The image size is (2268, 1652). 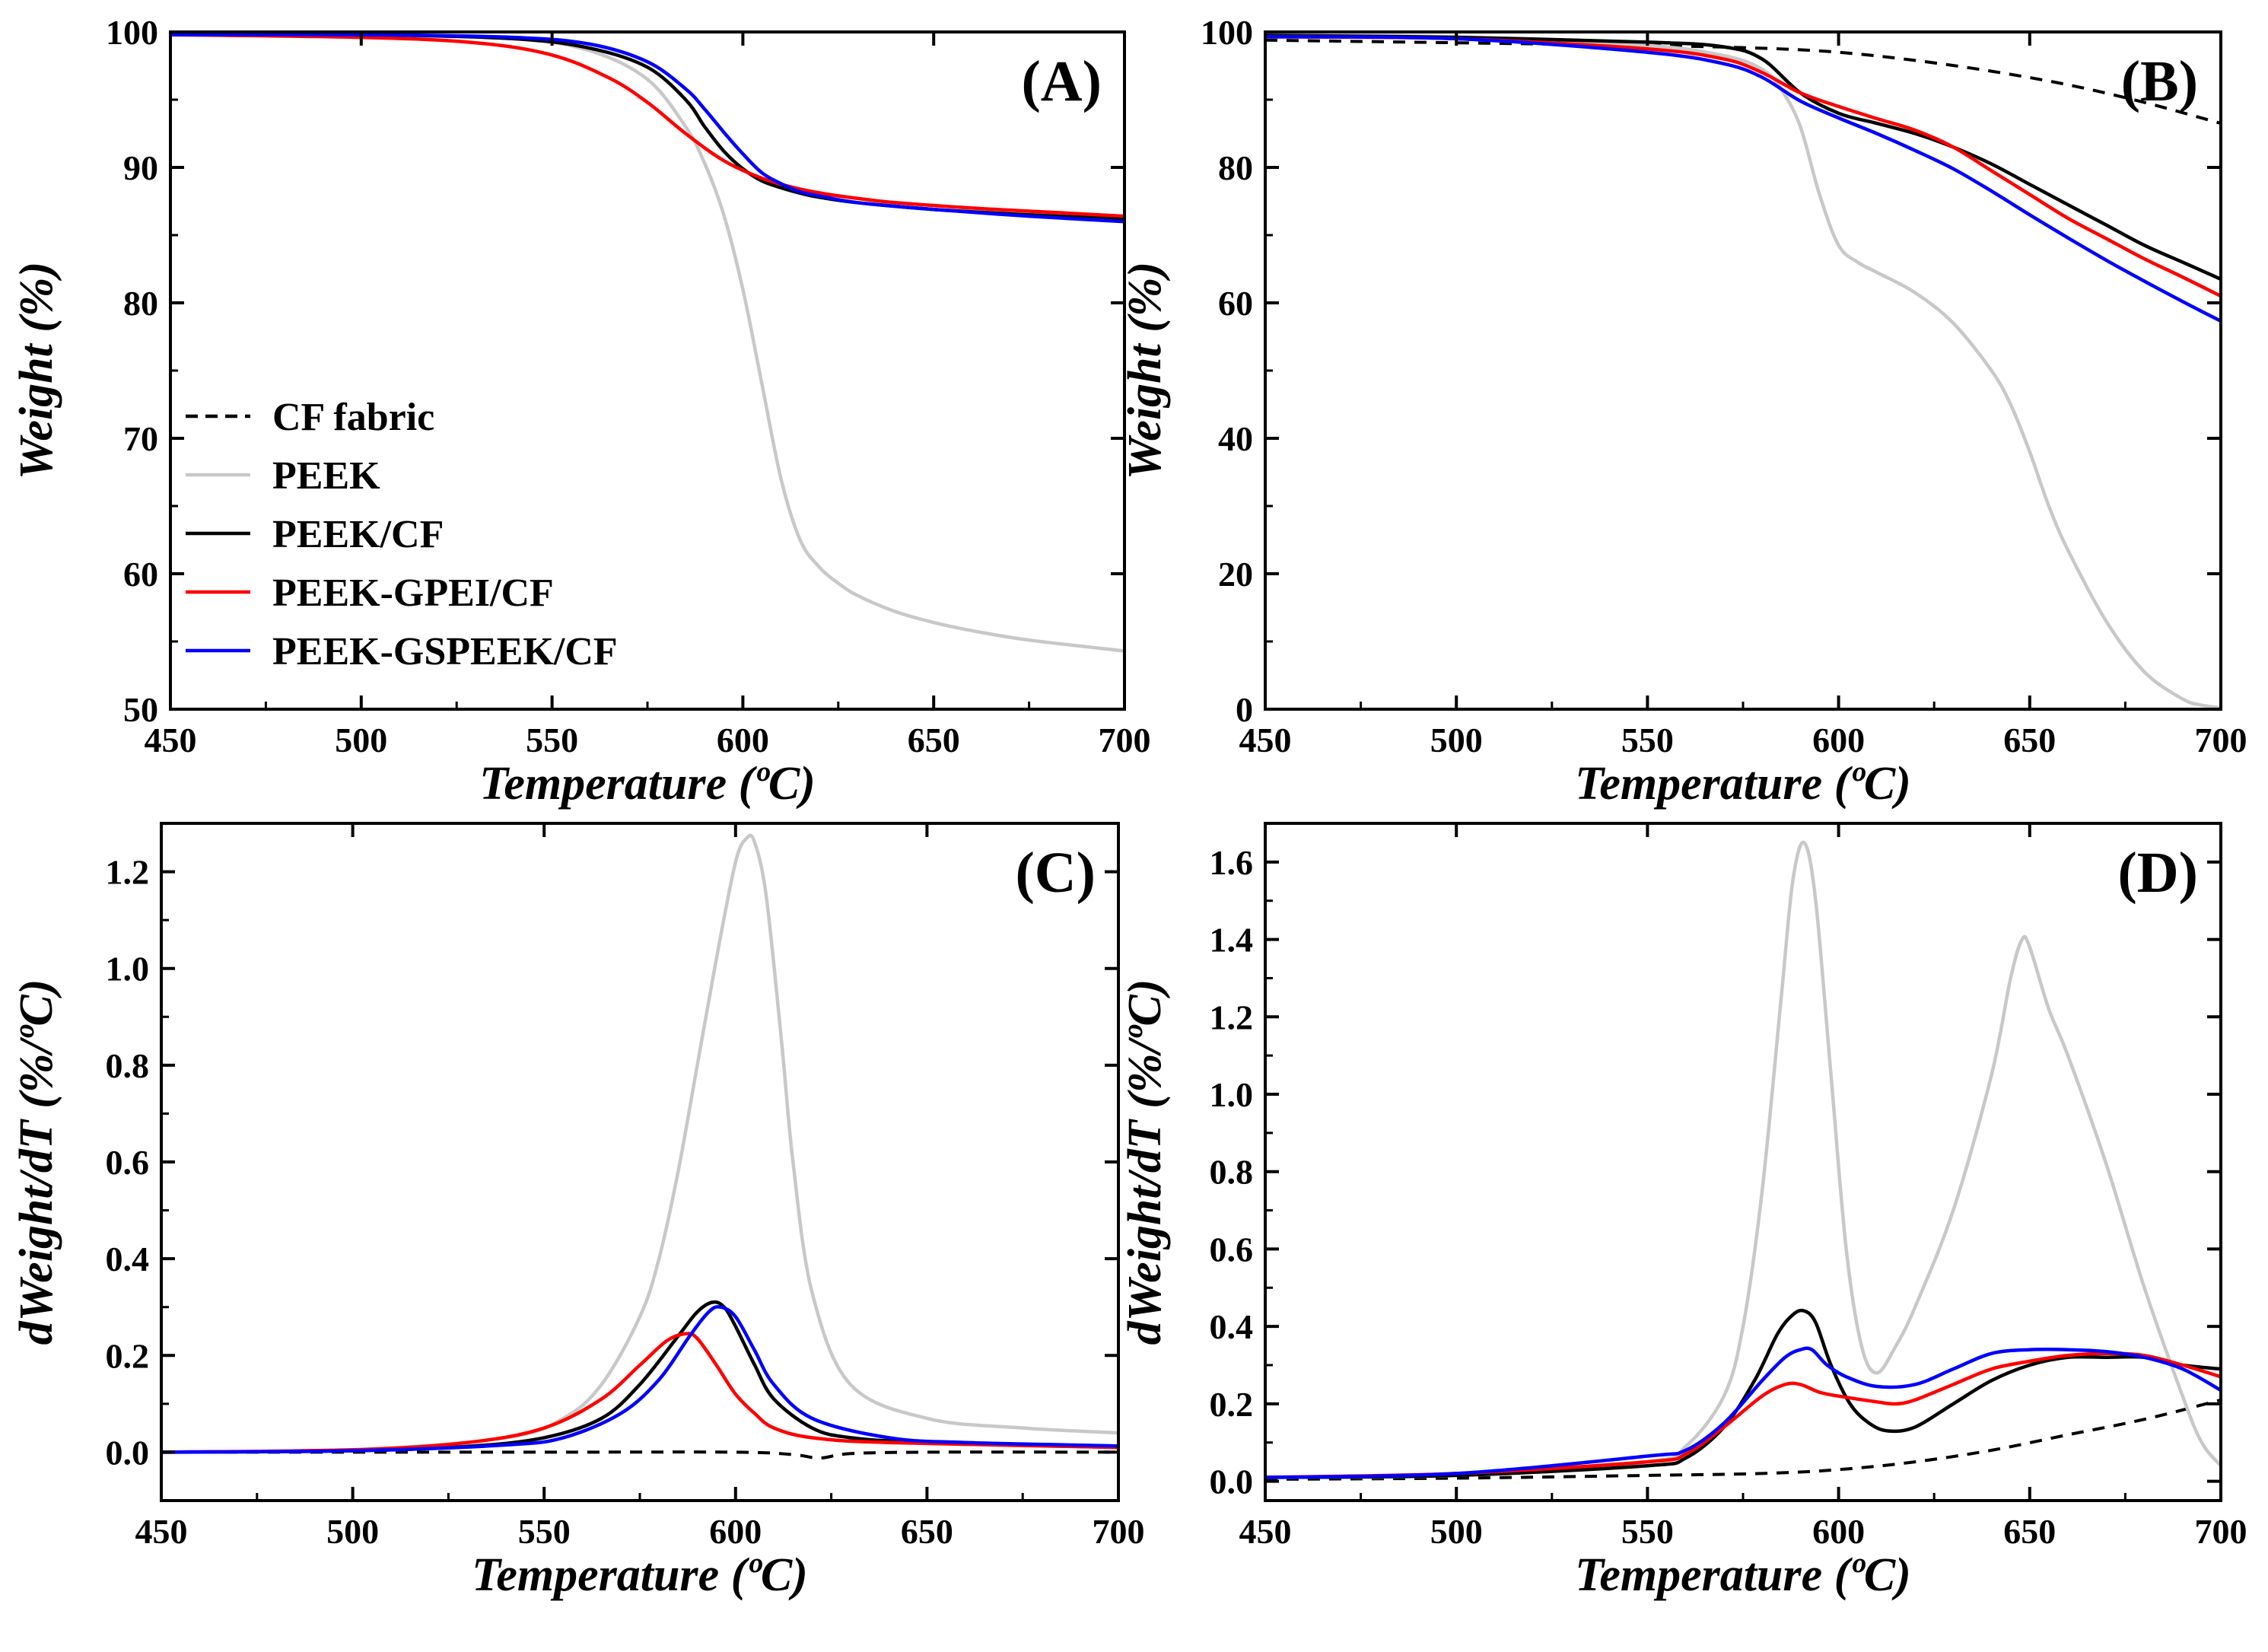 What do you see at coordinates (445, 651) in the screenshot?
I see `legend-label: PEEK-GSPEEK/CF` at bounding box center [445, 651].